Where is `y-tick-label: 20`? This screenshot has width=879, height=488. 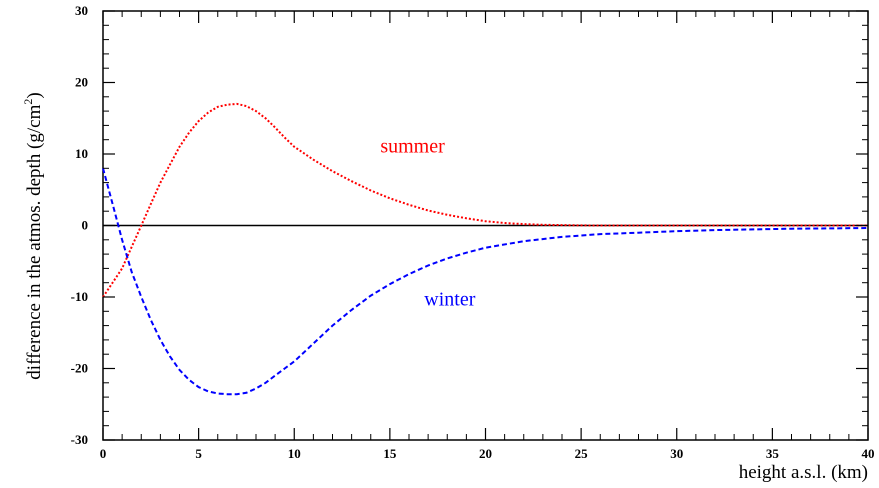 y-tick-label: 20 is located at coordinates (81, 82).